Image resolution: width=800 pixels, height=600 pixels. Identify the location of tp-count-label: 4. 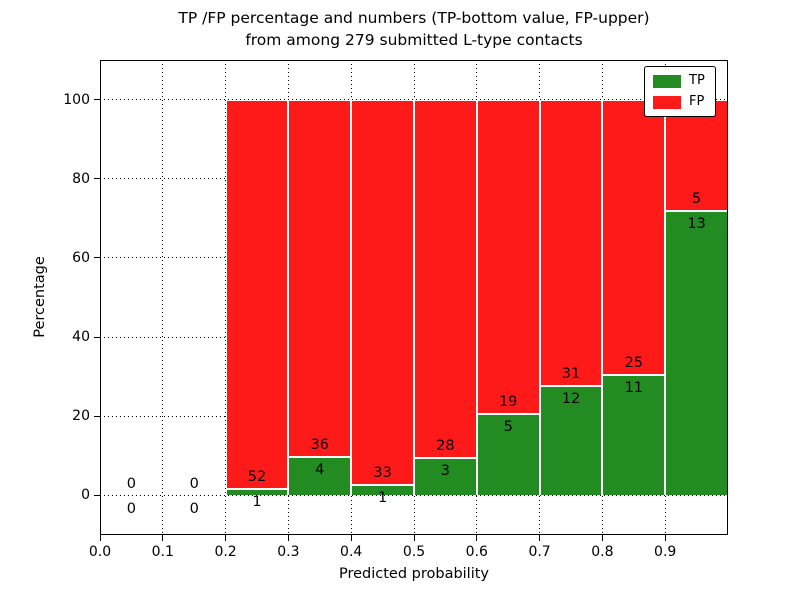
(320, 469).